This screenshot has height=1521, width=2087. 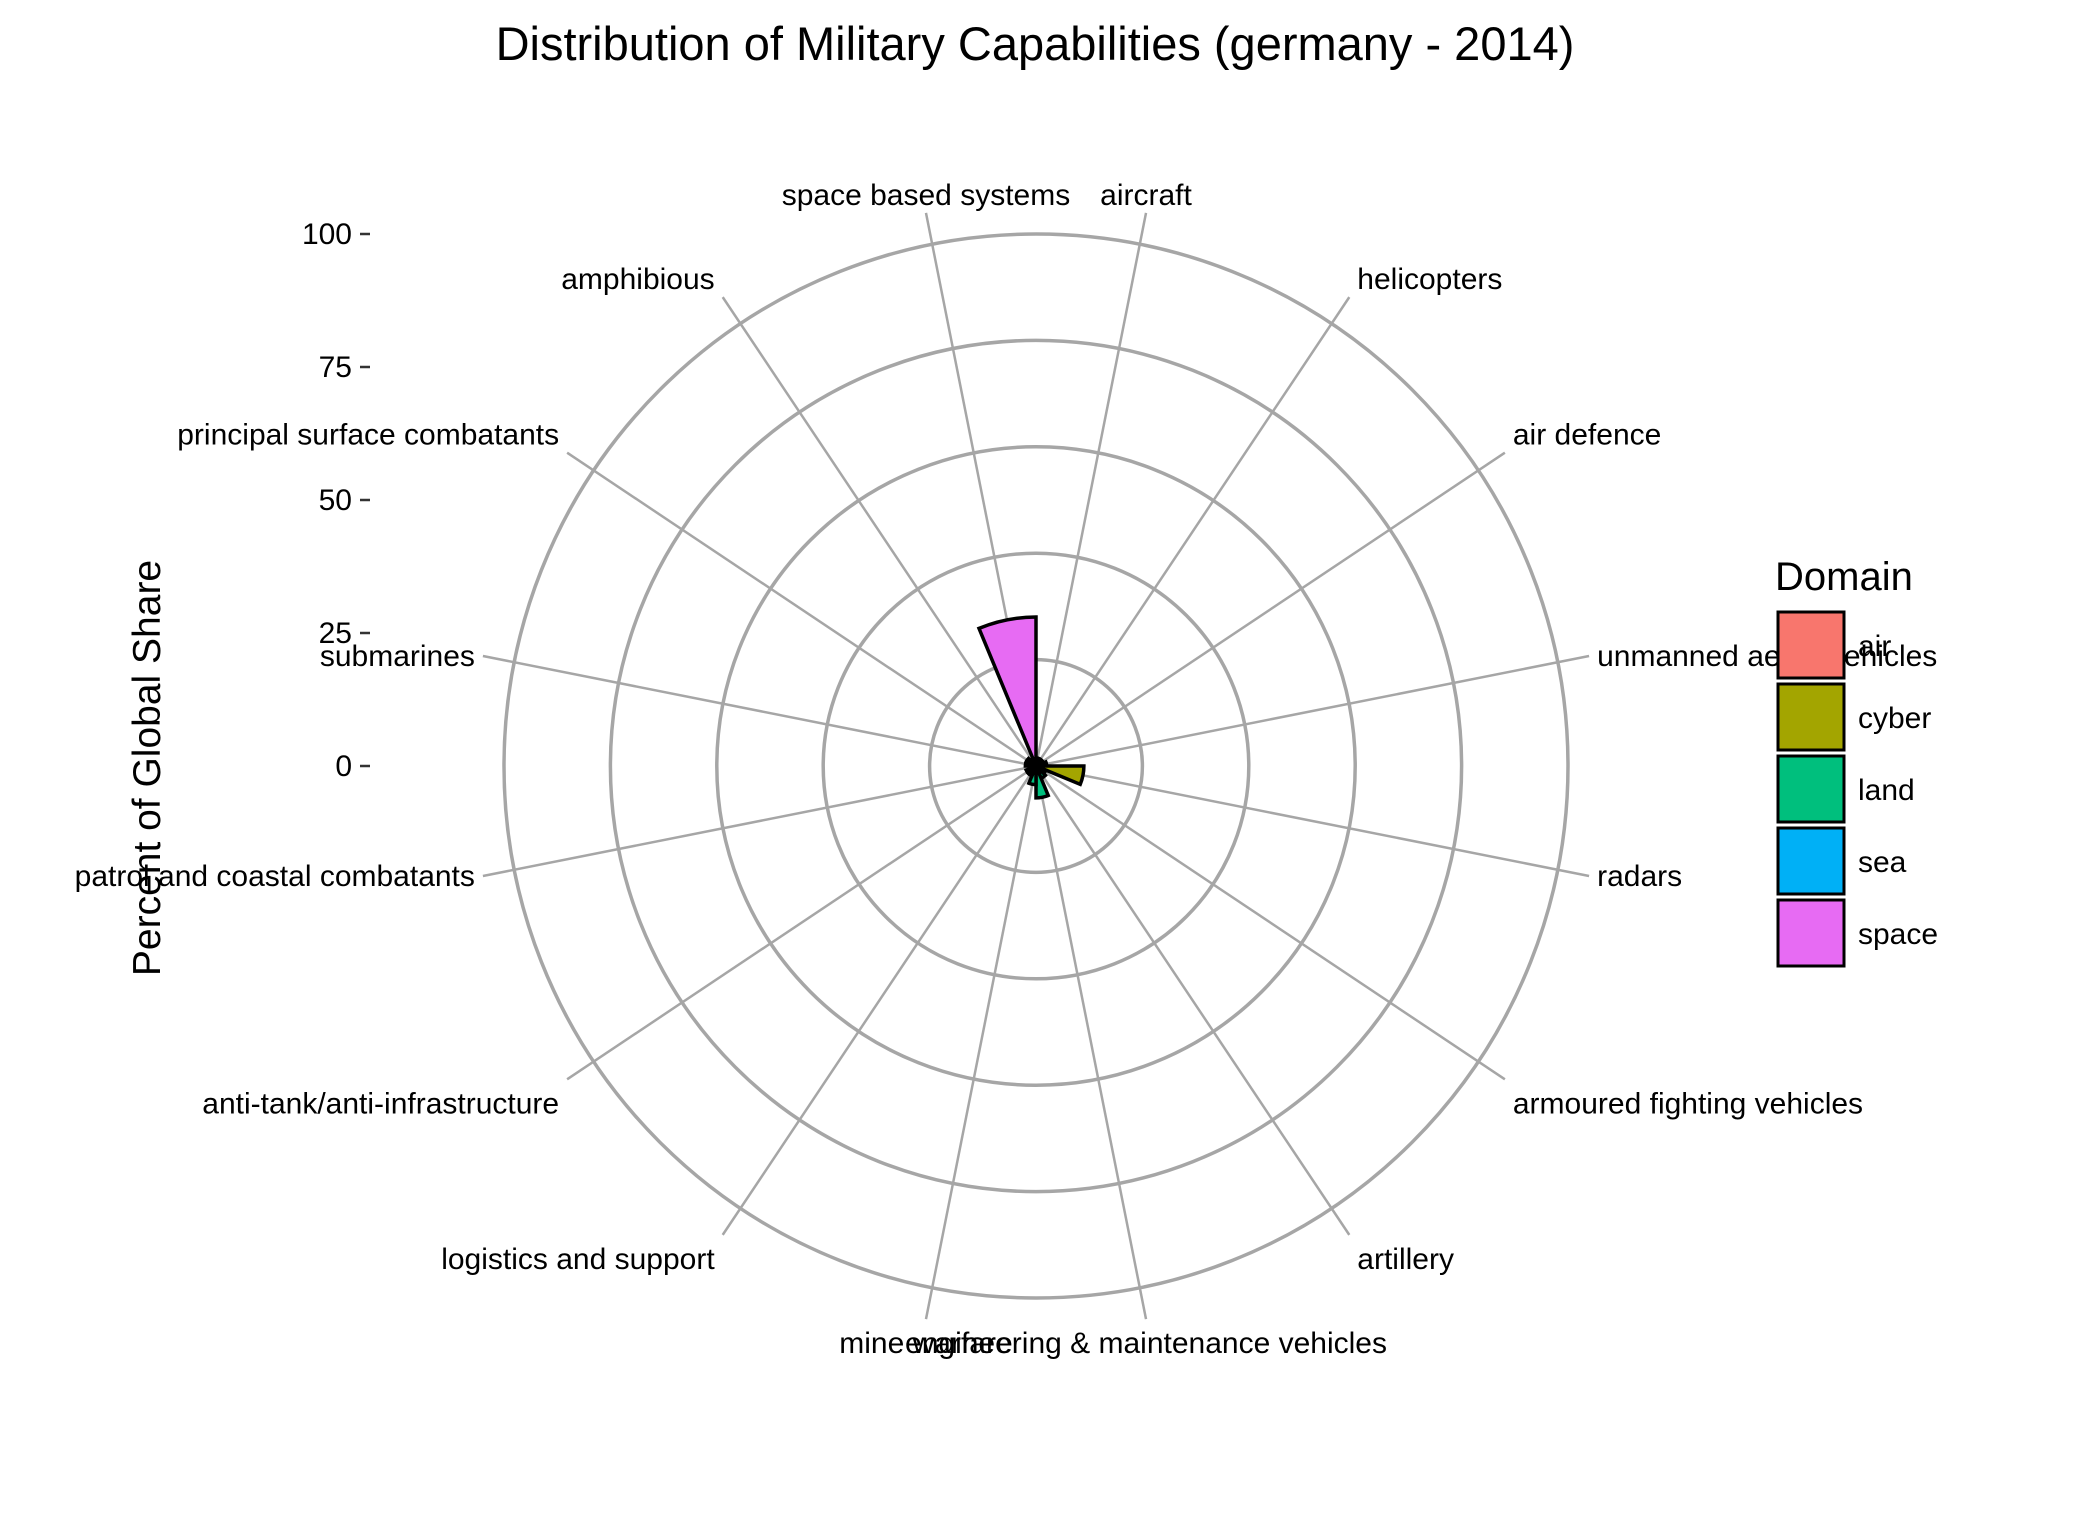 I want to click on category-label: patrol and coastal combatants, so click(x=275, y=876).